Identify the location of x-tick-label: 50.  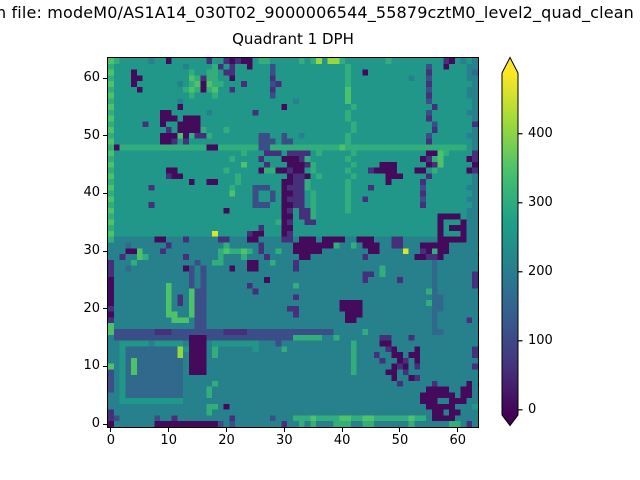
(400, 440).